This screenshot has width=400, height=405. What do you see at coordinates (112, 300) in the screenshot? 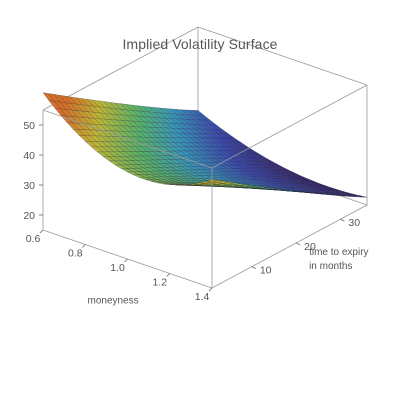
I see `x-axis-label: moneyness` at bounding box center [112, 300].